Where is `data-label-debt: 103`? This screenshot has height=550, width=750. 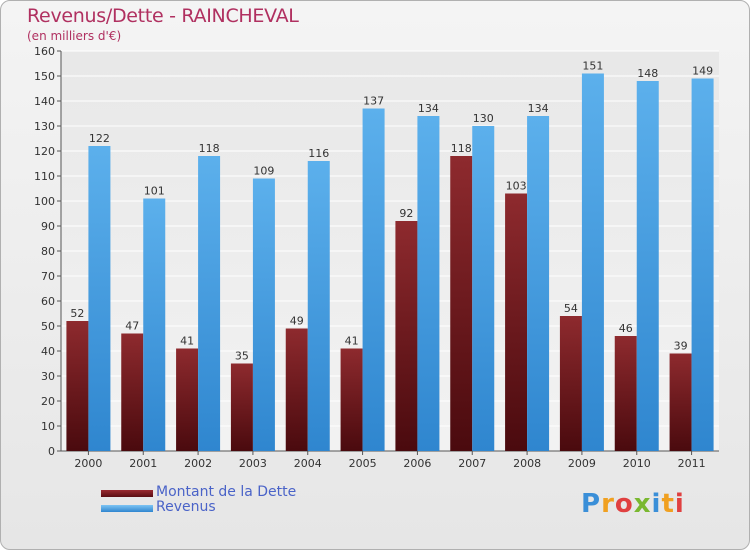 data-label-debt: 103 is located at coordinates (516, 186).